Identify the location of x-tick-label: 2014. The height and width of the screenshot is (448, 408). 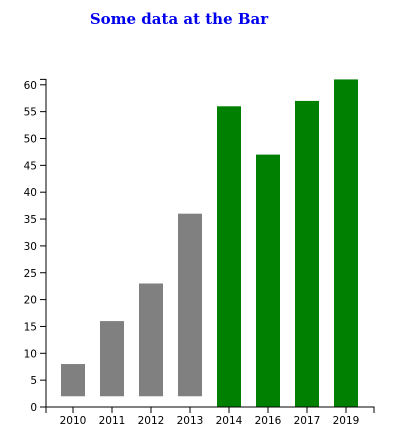
(229, 421).